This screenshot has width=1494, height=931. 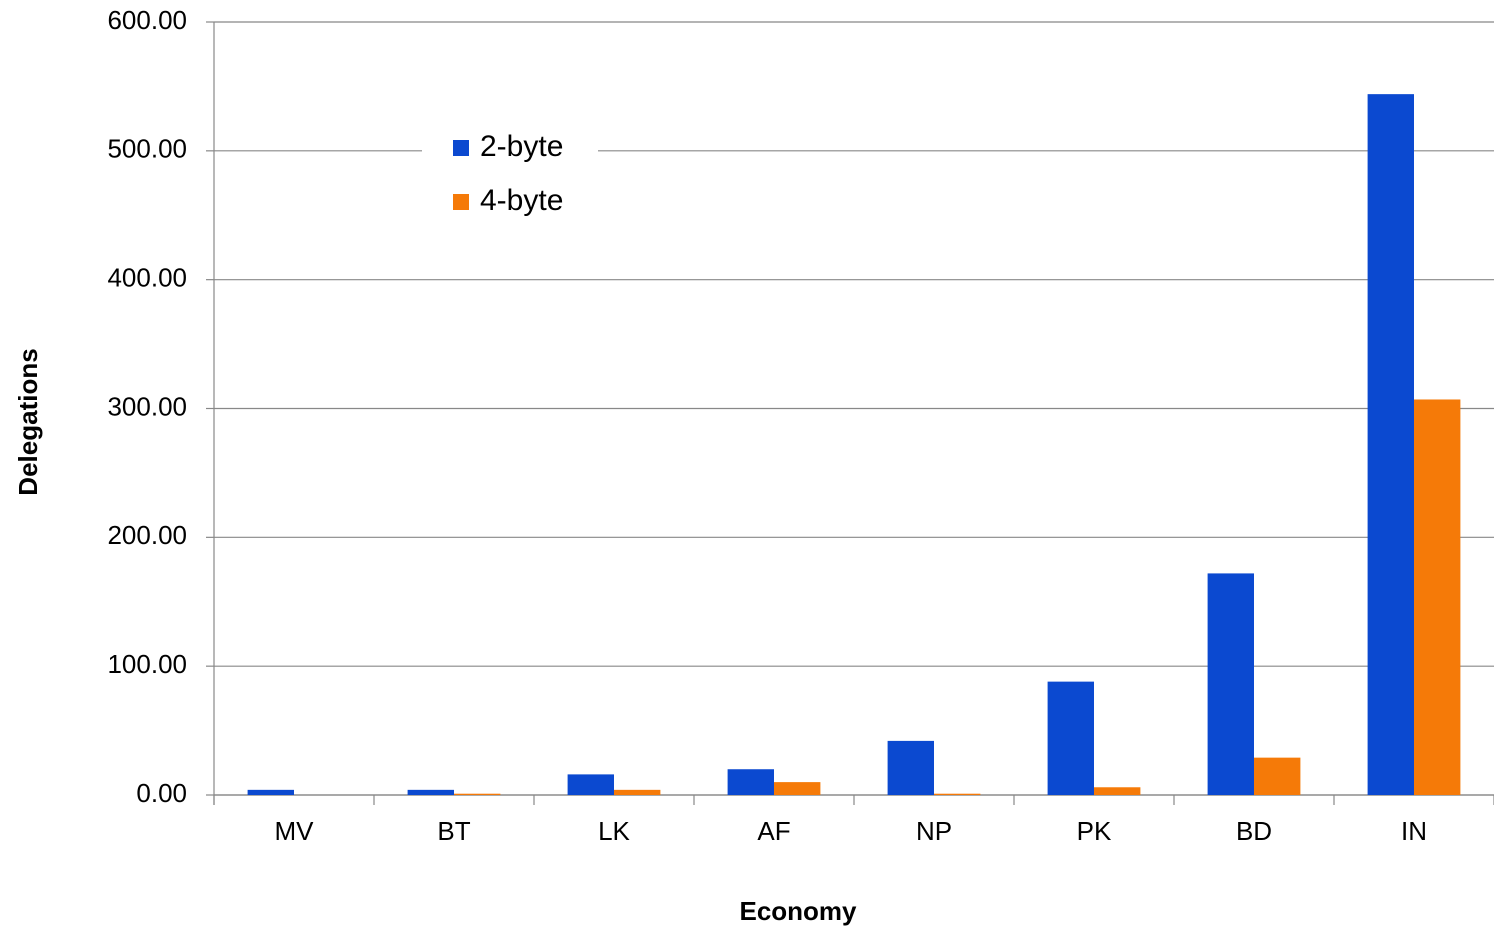 What do you see at coordinates (147, 535) in the screenshot?
I see `y-tick-label: 200.00` at bounding box center [147, 535].